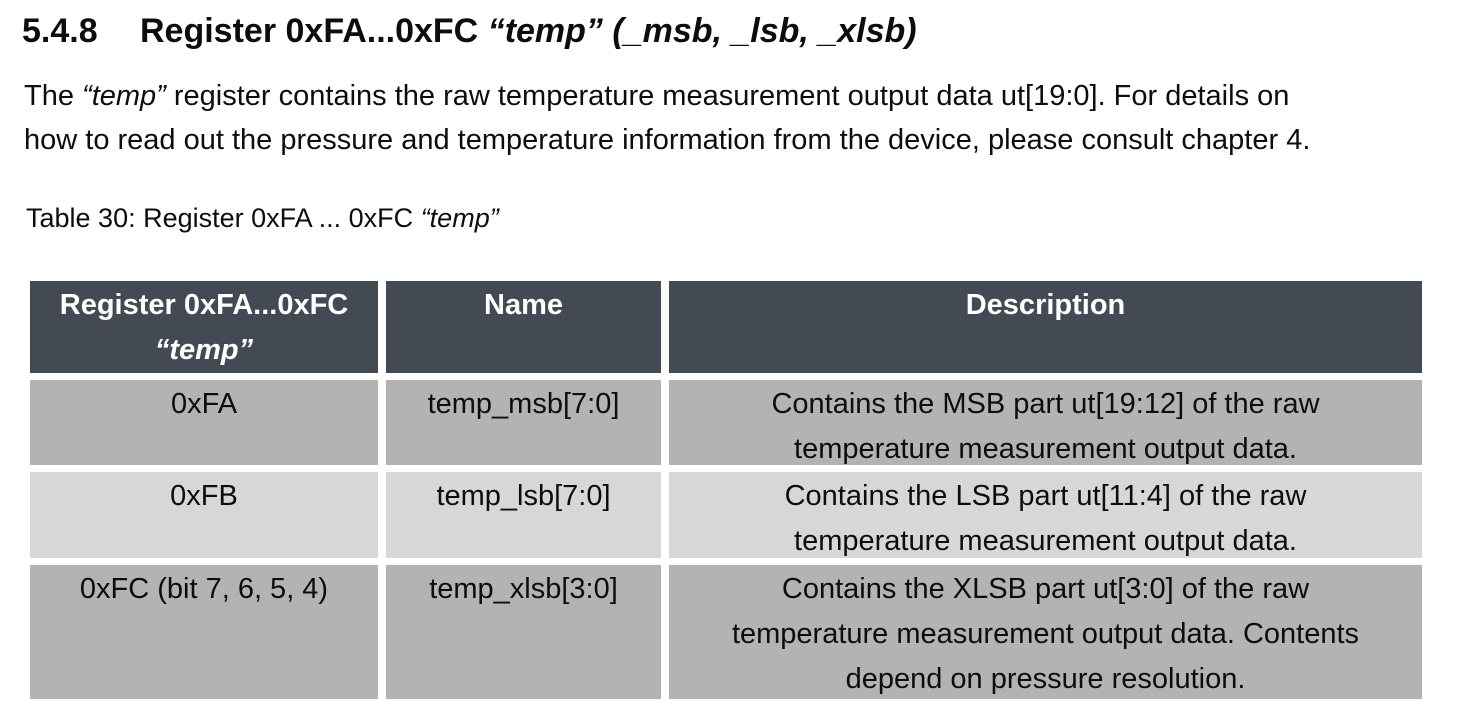  I want to click on header-cell-register: Register 0xFA...0xFC “temp”, so click(204, 327).